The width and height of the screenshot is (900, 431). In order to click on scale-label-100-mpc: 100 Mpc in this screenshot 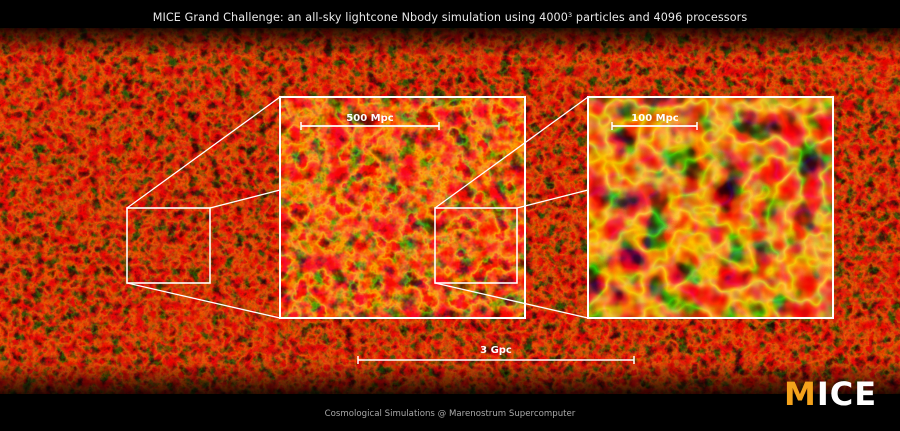, I will do `click(654, 118)`.